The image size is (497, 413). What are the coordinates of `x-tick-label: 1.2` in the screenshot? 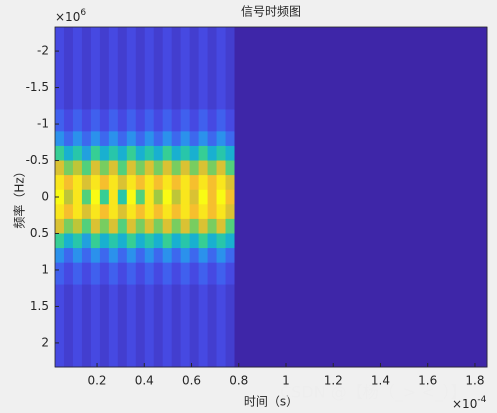 It's located at (333, 381).